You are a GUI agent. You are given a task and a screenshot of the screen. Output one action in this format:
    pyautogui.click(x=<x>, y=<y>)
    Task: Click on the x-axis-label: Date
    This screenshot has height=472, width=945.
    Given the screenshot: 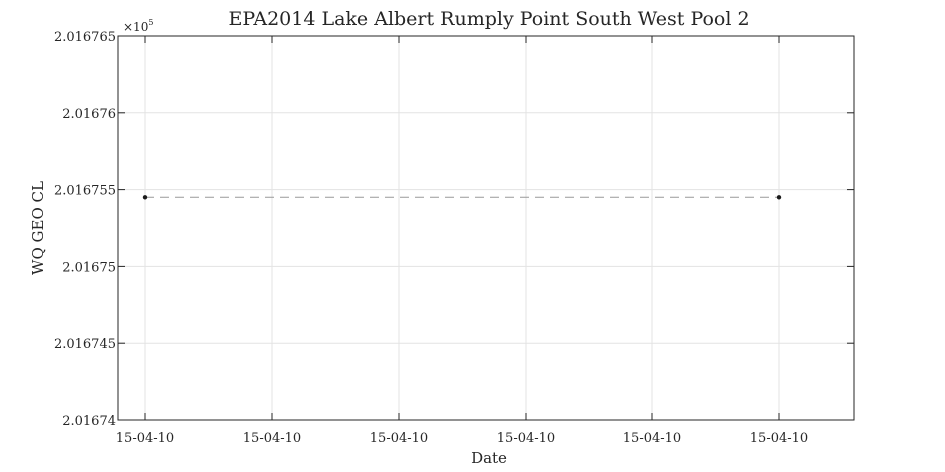 What is the action you would take?
    pyautogui.click(x=489, y=458)
    